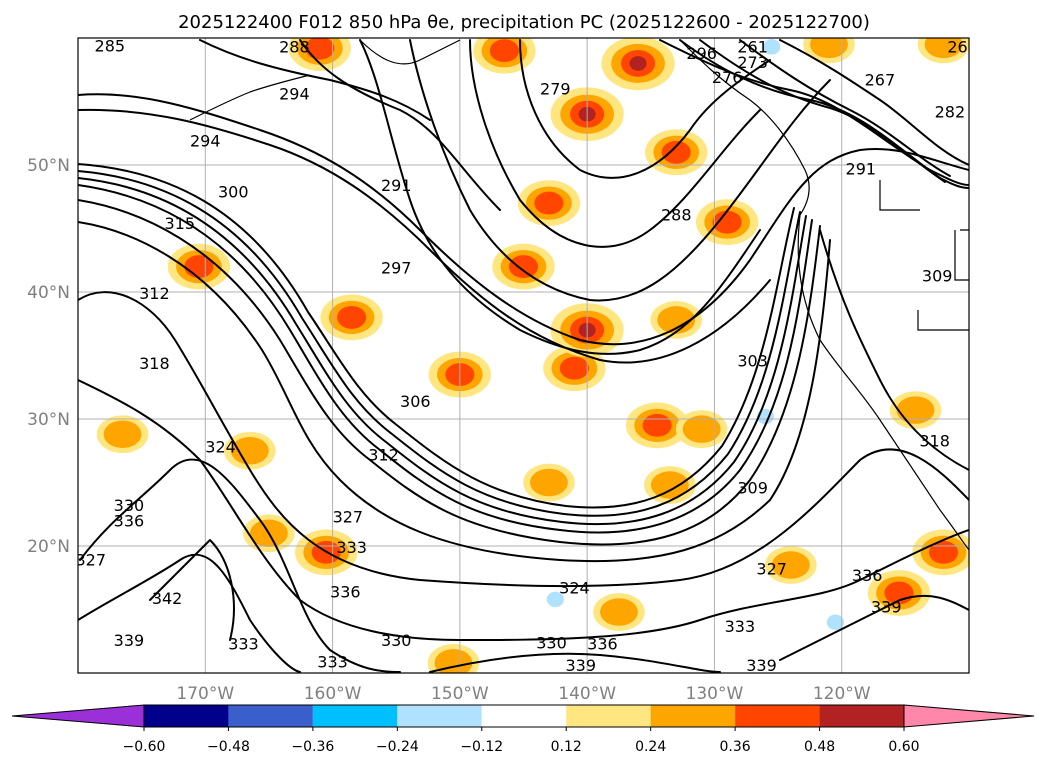 The image size is (1047, 767). What do you see at coordinates (110, 45) in the screenshot?
I see `contour-label: 285` at bounding box center [110, 45].